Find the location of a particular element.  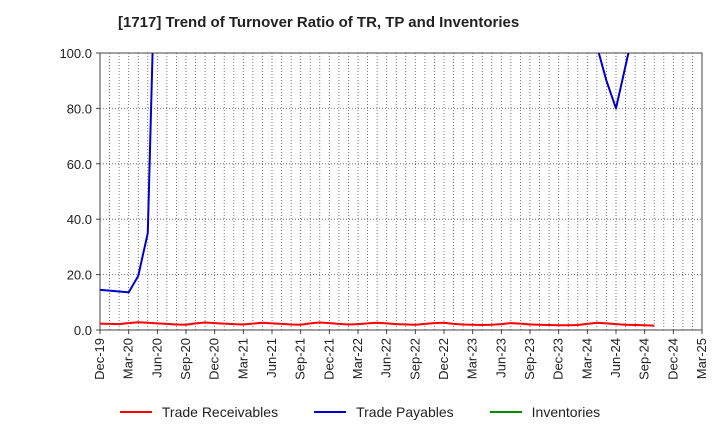

x-tick-label: Dec-21 is located at coordinates (328, 359).